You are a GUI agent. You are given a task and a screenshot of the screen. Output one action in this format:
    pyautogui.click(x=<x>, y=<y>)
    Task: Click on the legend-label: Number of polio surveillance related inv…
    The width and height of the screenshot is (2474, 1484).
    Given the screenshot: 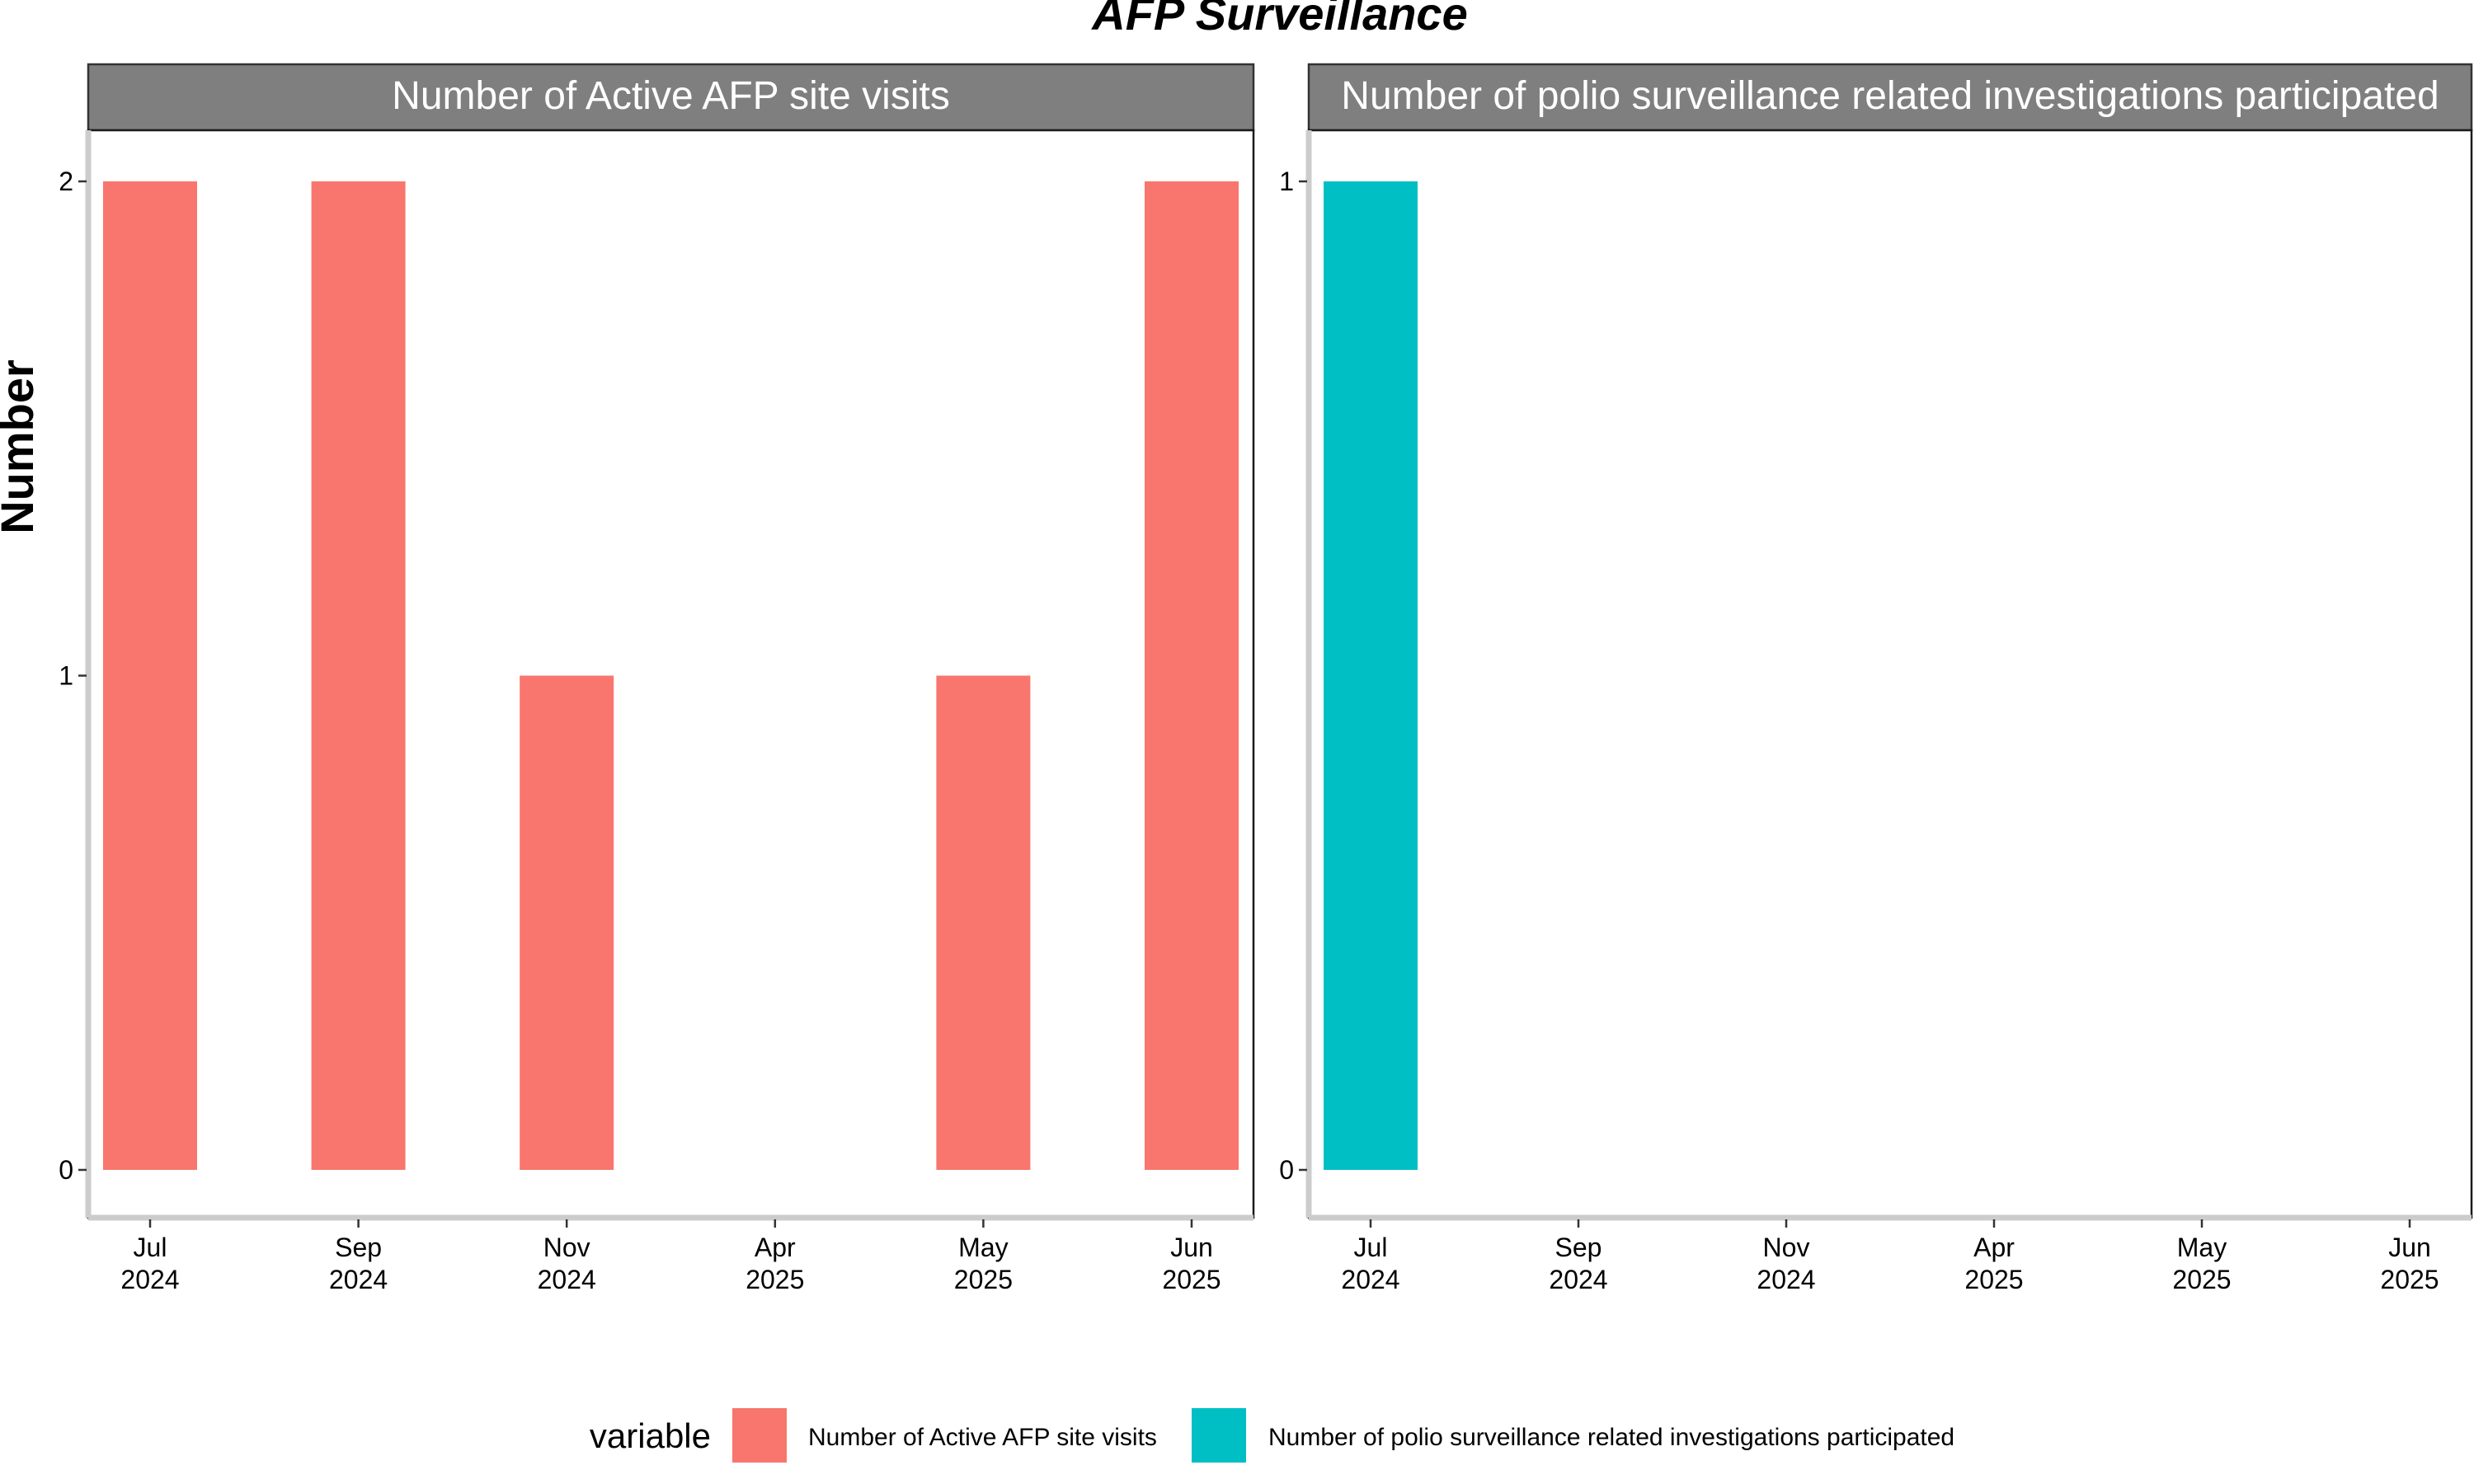 What is the action you would take?
    pyautogui.click(x=1611, y=1437)
    